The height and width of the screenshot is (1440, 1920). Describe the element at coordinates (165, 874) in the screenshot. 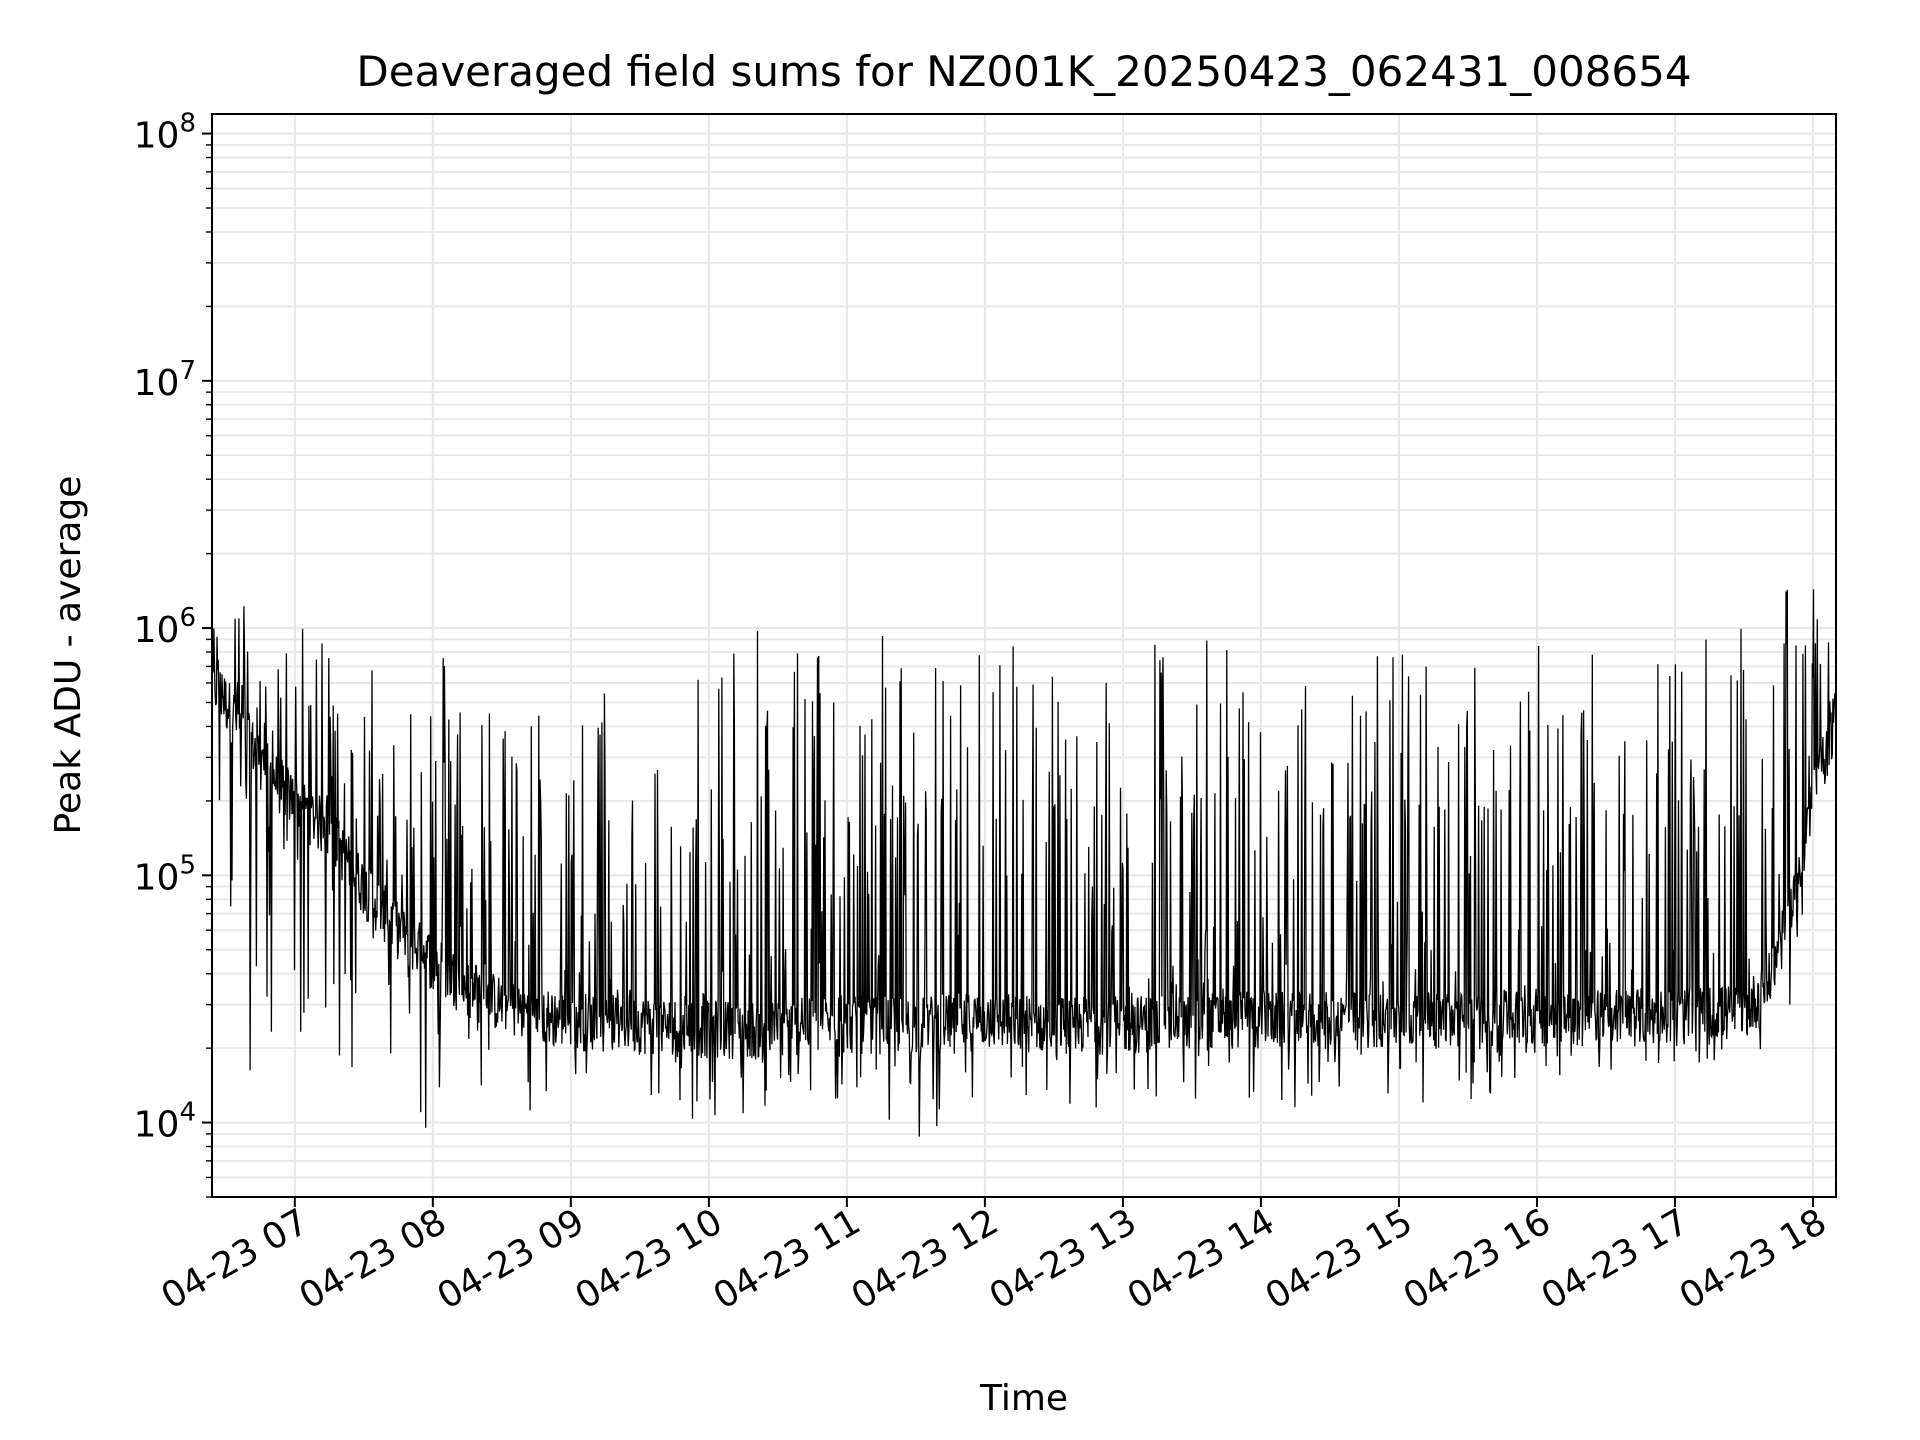

I see `y-tick-label: 10⁵` at that location.